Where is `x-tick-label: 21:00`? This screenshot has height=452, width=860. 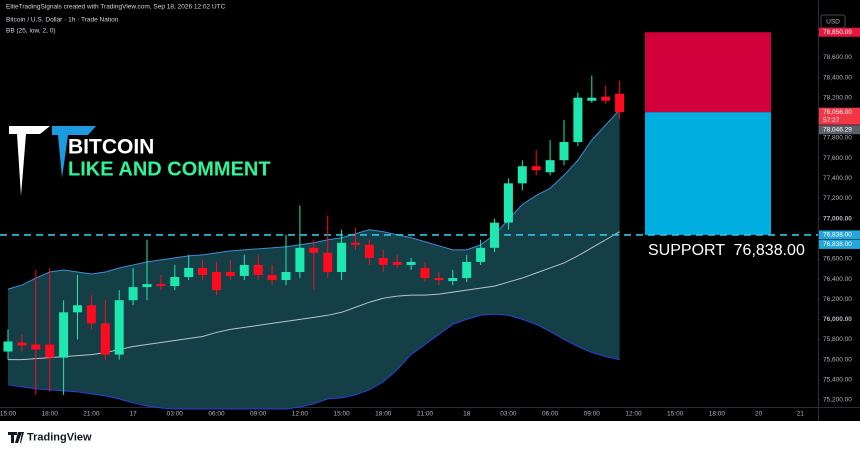 x-tick-label: 21:00 is located at coordinates (425, 414).